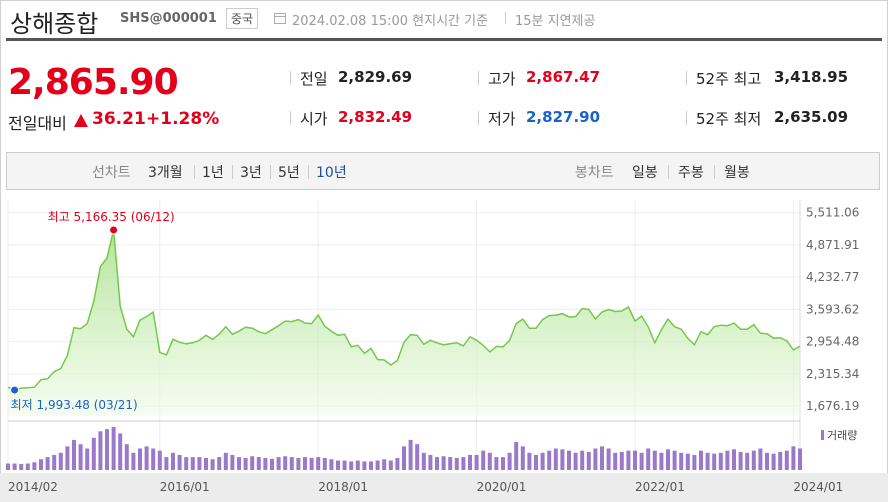 The height and width of the screenshot is (502, 888). What do you see at coordinates (331, 173) in the screenshot?
I see `period-tab: 10년` at bounding box center [331, 173].